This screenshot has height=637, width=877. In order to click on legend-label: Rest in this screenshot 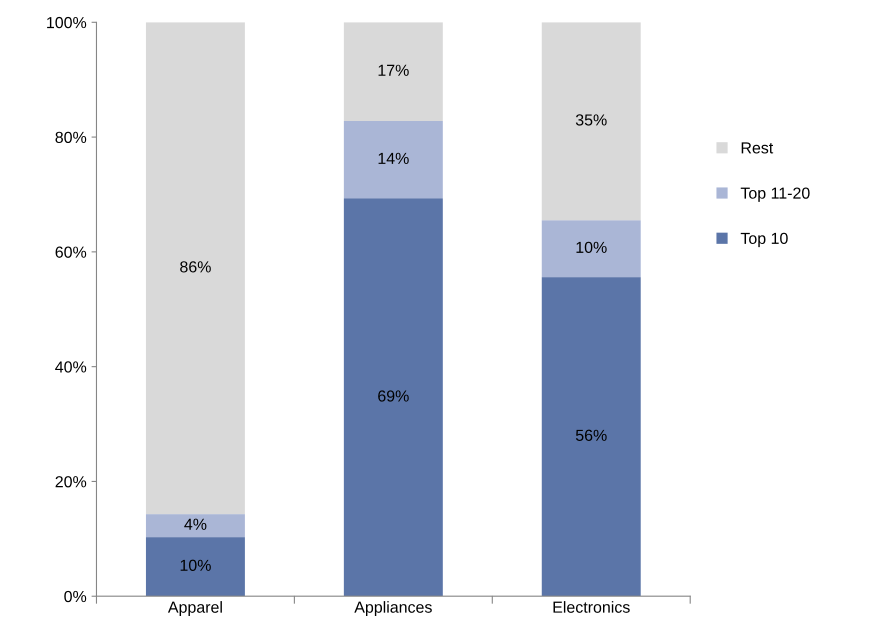, I will do `click(758, 148)`.